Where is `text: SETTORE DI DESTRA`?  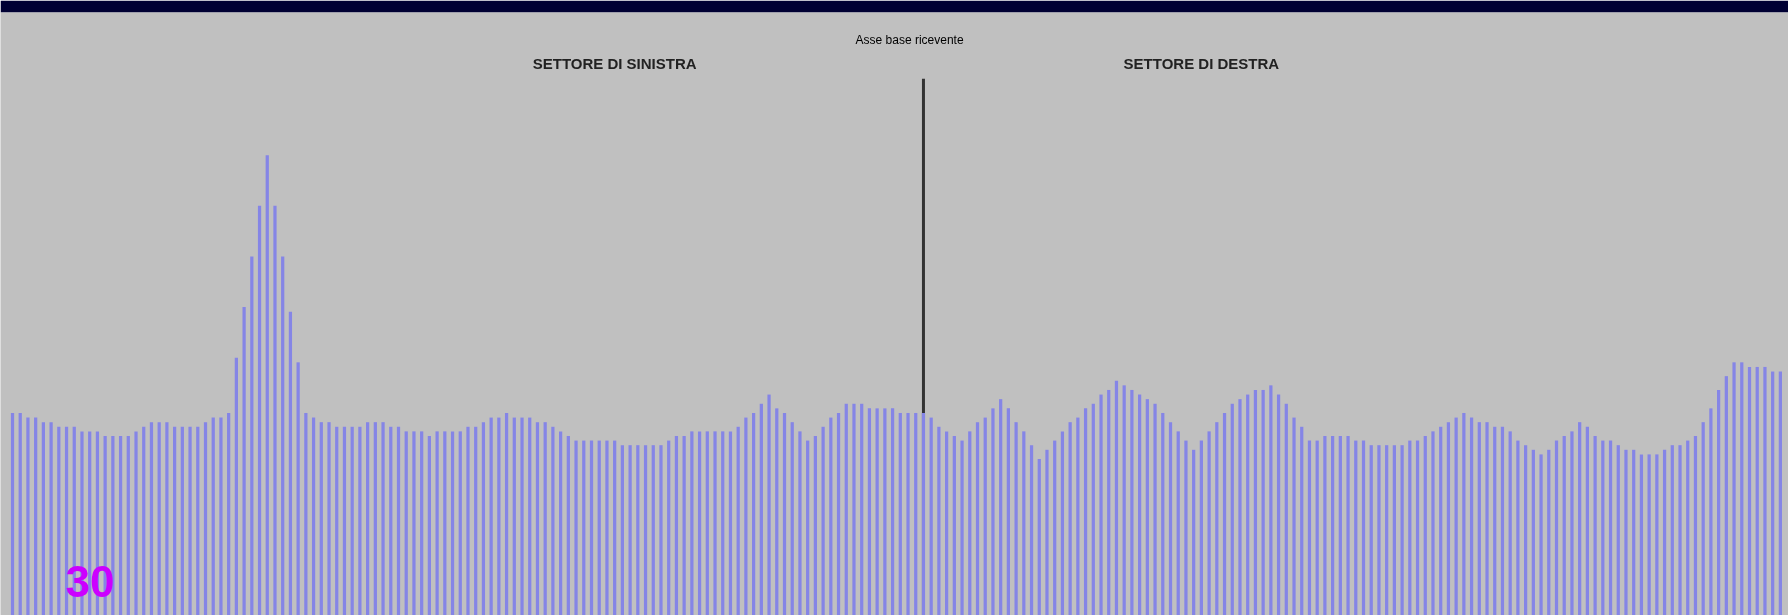 text: SETTORE DI DESTRA is located at coordinates (1201, 64).